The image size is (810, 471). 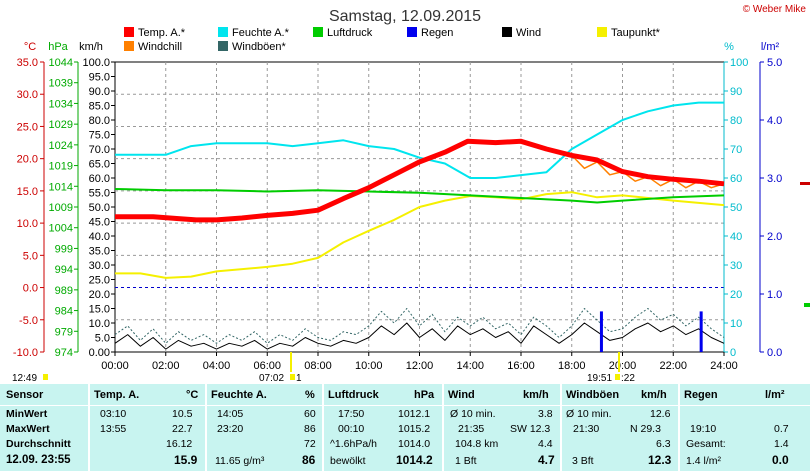 I want to click on pressure-tick-label: 1029, so click(x=61, y=125).